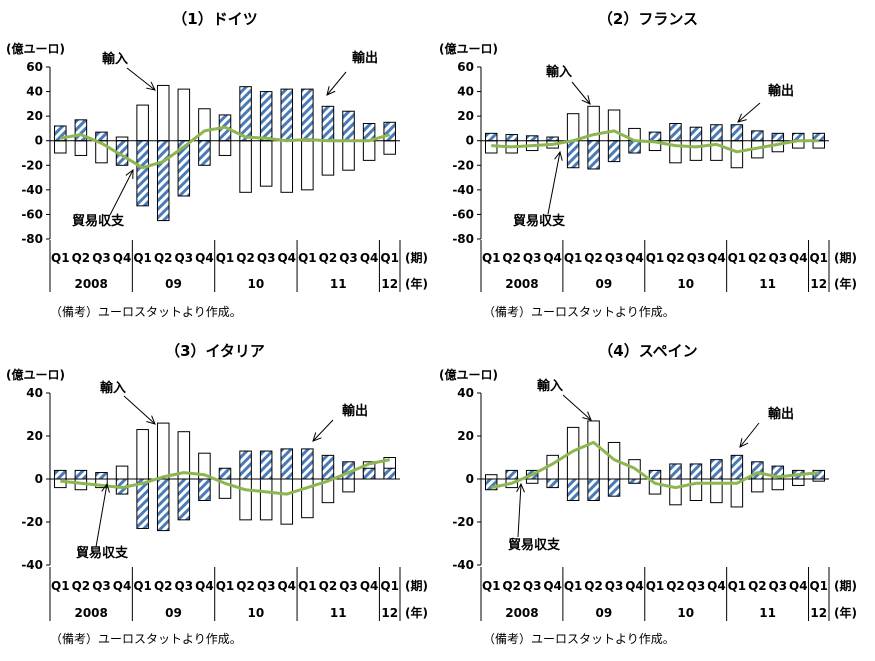  Describe the element at coordinates (214, 19) in the screenshot. I see `chart-title: （1）ドイツ` at that location.